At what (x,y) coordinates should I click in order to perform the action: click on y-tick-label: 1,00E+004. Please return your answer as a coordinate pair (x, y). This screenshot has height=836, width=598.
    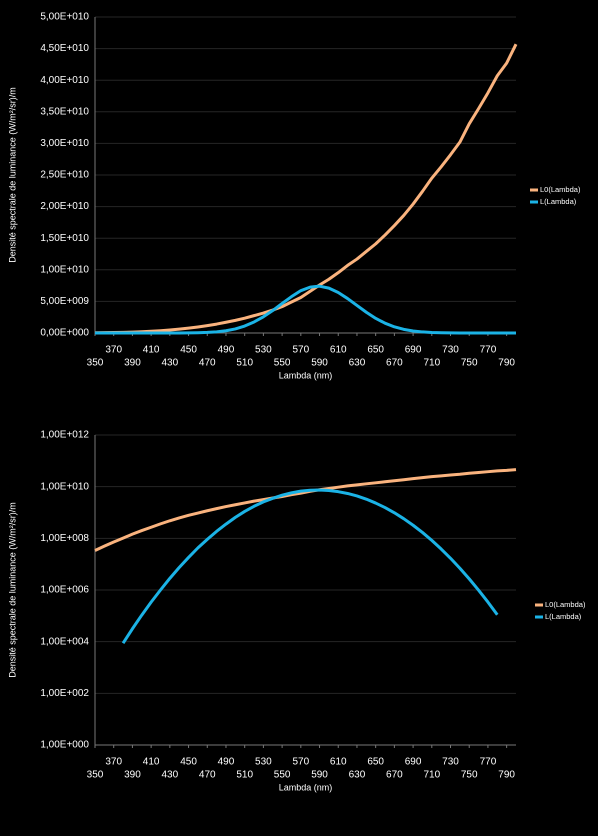
    Looking at the image, I should click on (64, 641).